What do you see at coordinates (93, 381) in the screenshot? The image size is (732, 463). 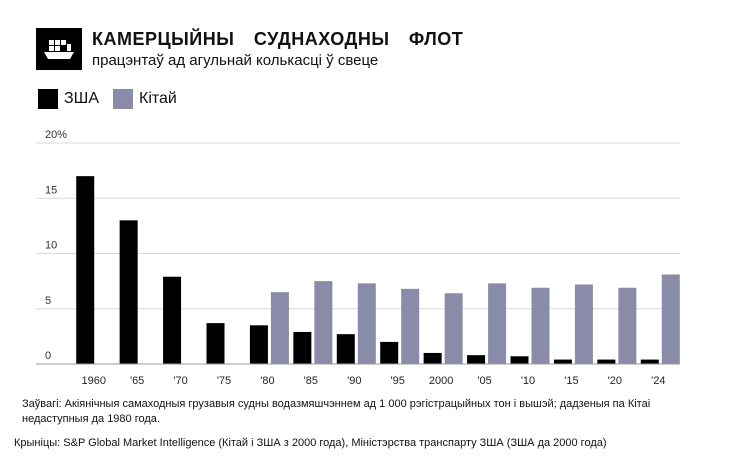 I see `x-tick-label: 1960` at bounding box center [93, 381].